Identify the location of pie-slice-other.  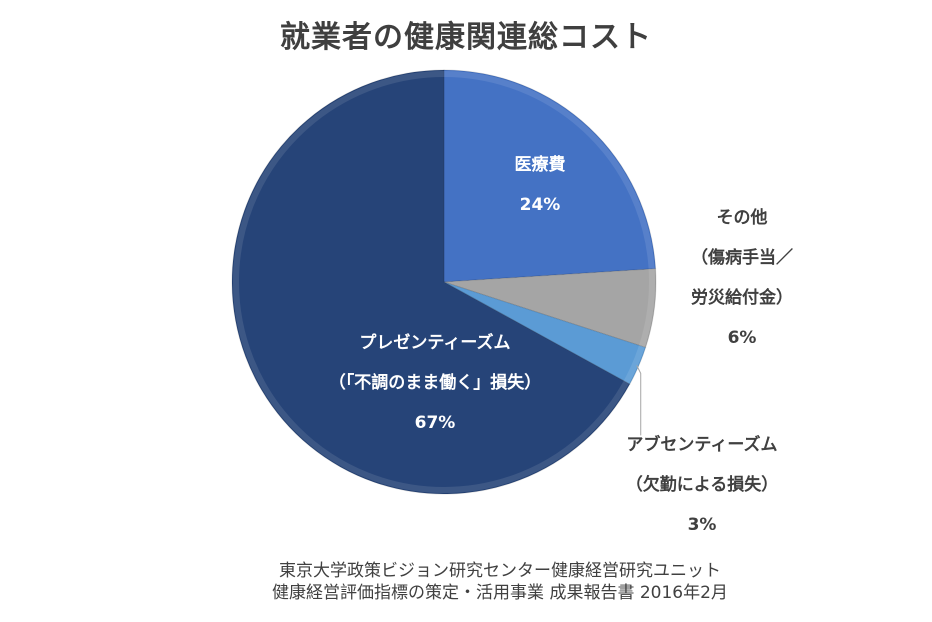
(550, 308).